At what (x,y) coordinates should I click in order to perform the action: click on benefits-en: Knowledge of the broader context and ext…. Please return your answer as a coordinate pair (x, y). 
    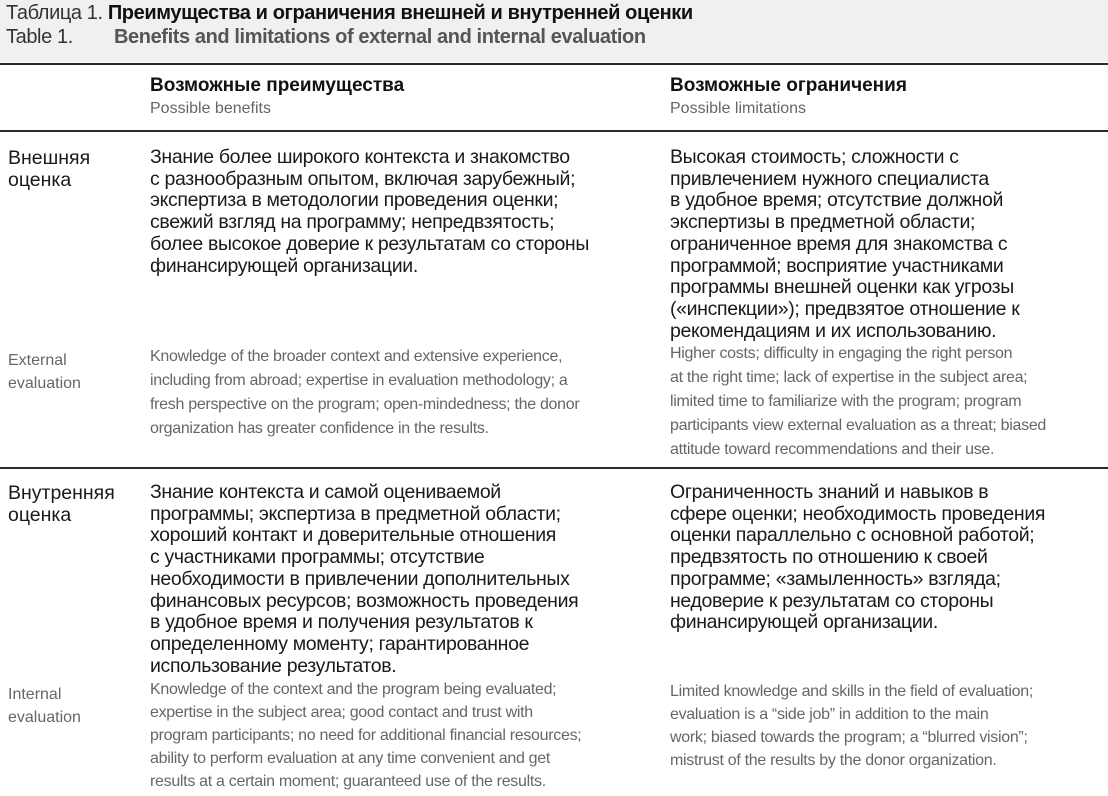
    Looking at the image, I should click on (365, 393).